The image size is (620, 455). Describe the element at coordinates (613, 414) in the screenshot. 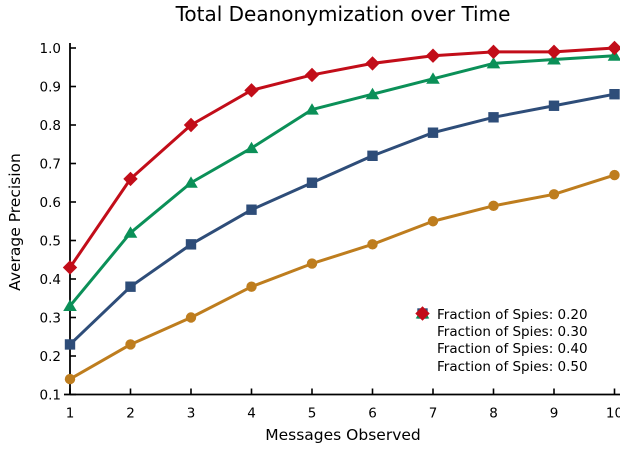

I see `x-tick-label: 10` at that location.